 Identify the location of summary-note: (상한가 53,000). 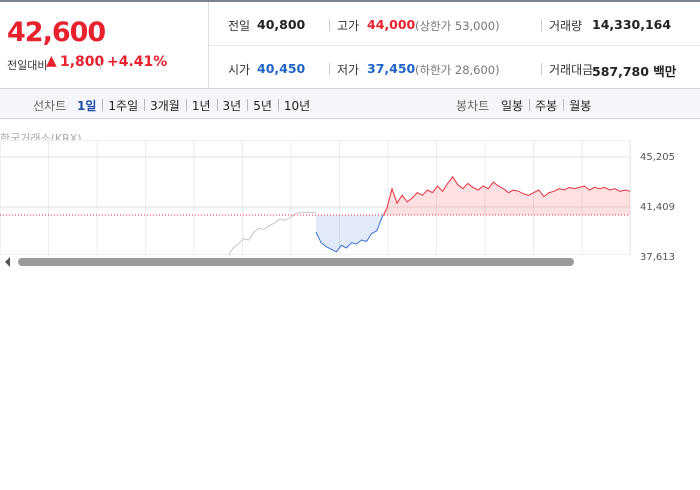
(457, 26).